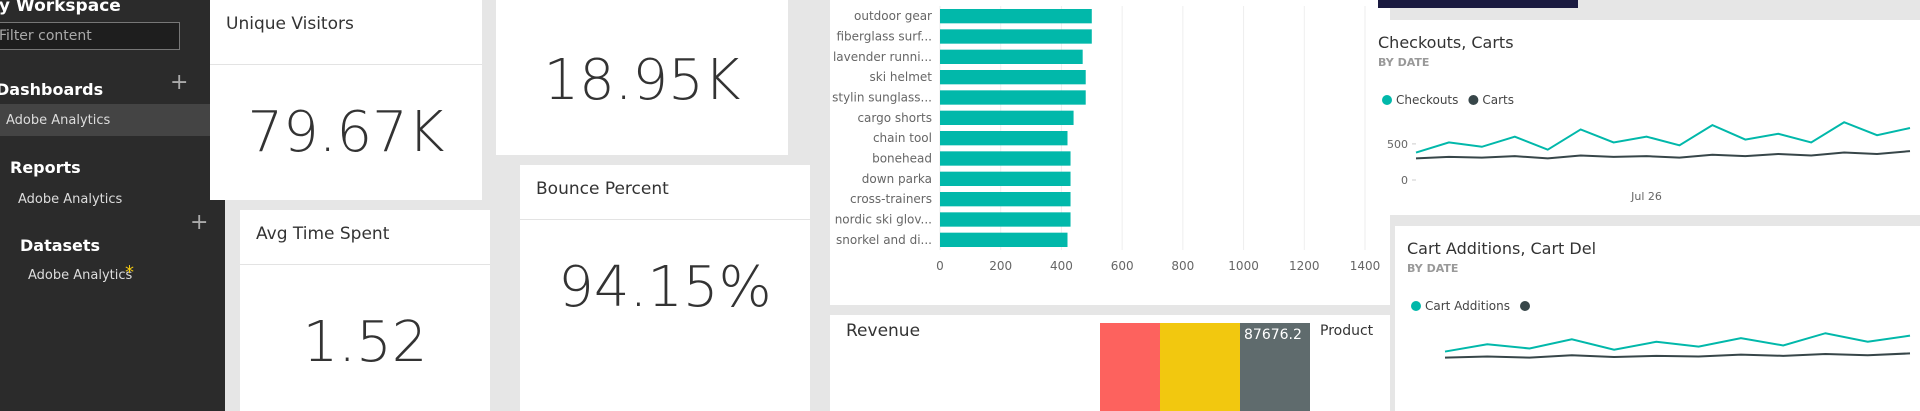 This screenshot has width=1920, height=411. What do you see at coordinates (883, 331) in the screenshot?
I see `tile-title: Revenue` at bounding box center [883, 331].